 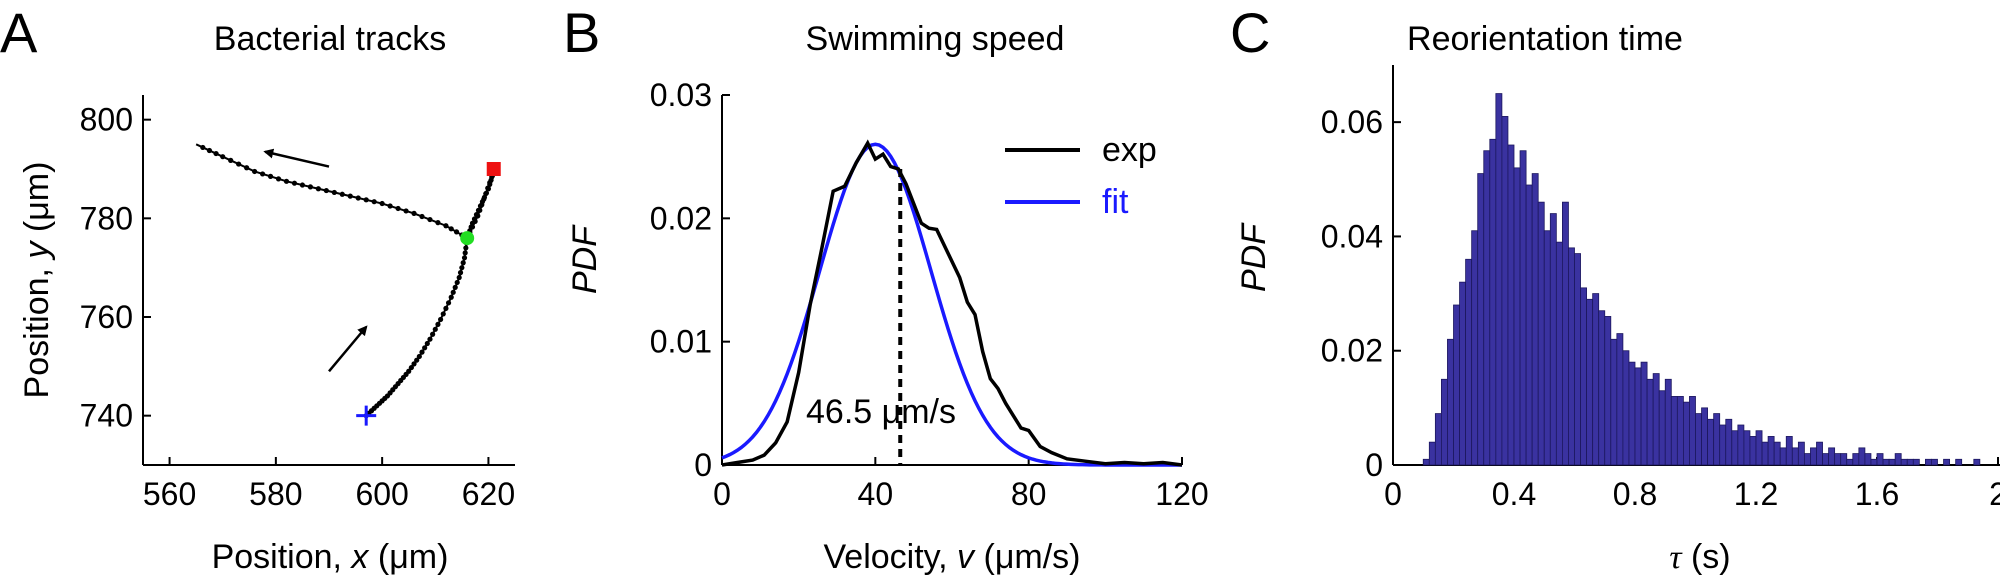 What do you see at coordinates (1250, 32) in the screenshot?
I see `panel-label-c: C` at bounding box center [1250, 32].